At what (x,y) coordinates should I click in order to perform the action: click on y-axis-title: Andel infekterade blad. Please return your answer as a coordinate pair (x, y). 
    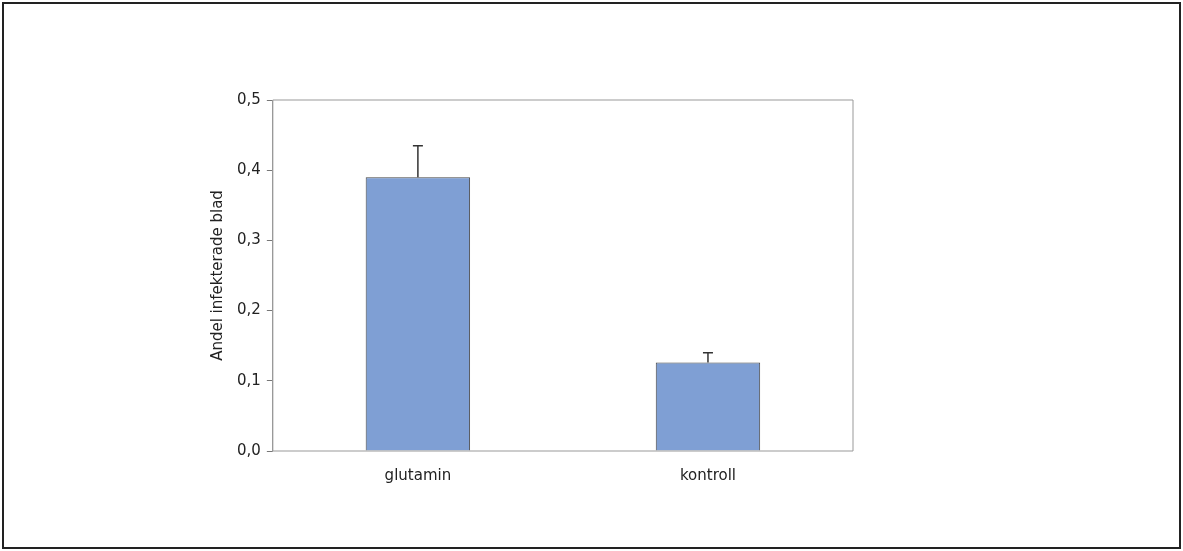
    Looking at the image, I should click on (216, 275).